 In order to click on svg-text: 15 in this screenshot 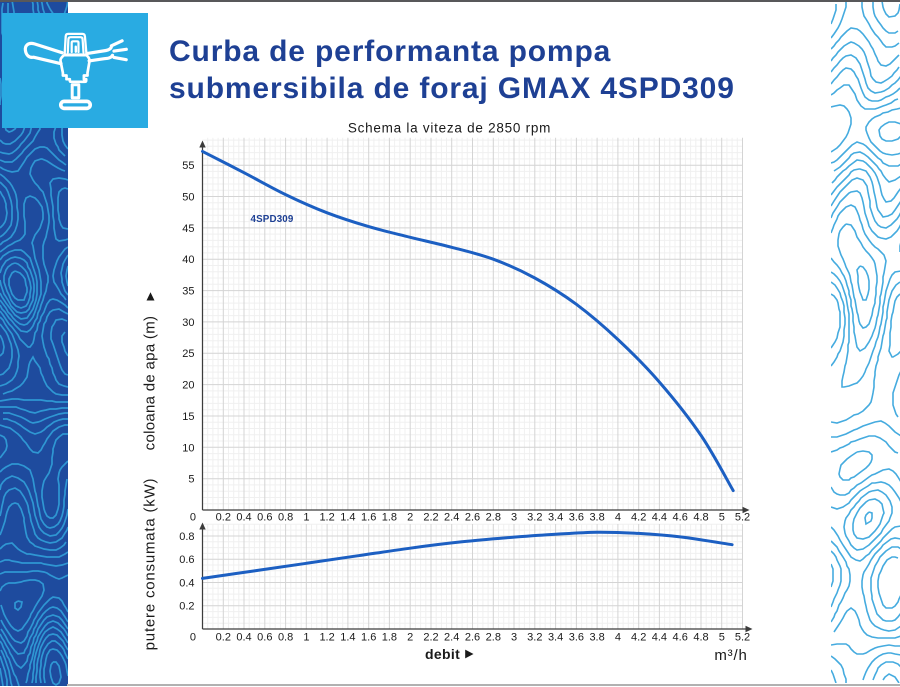, I will do `click(188, 417)`.